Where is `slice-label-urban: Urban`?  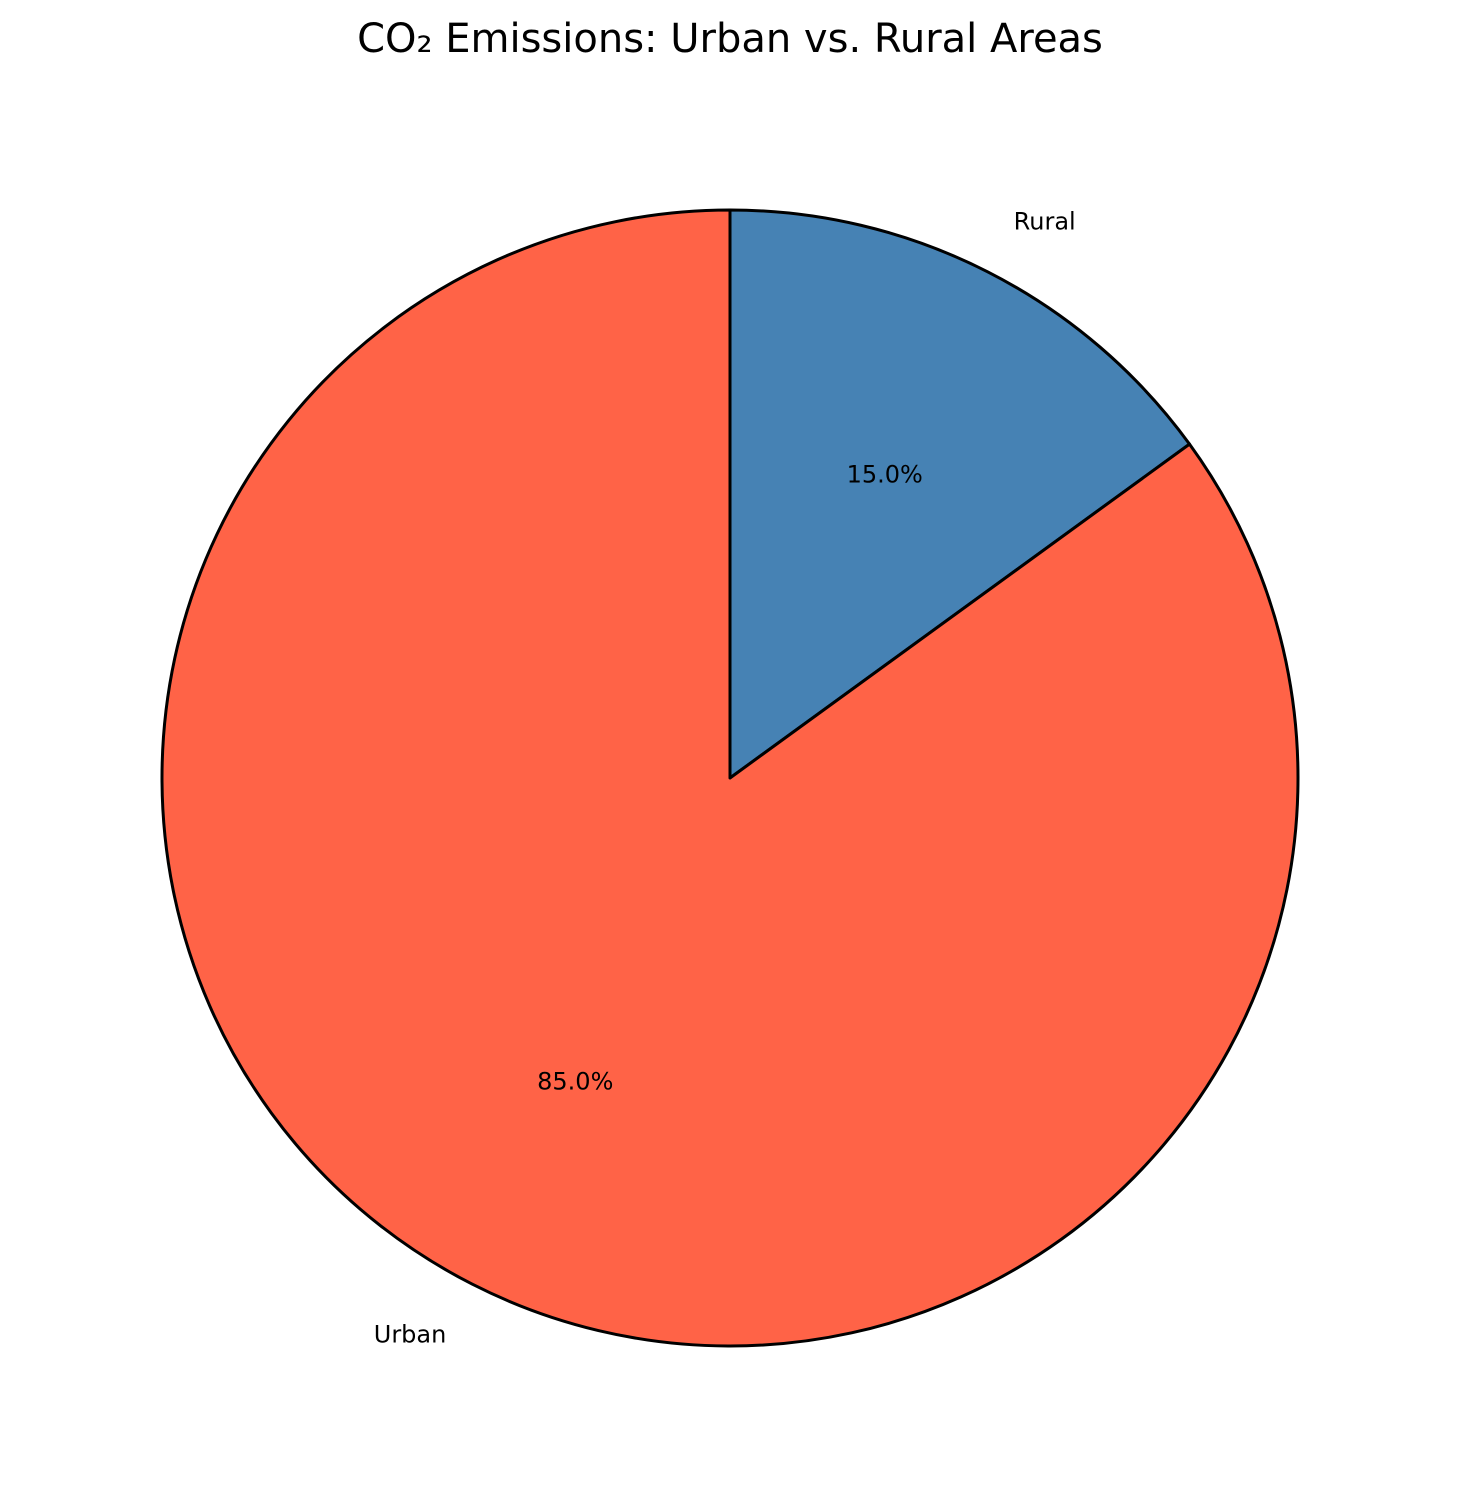
slice-label-urban: Urban is located at coordinates (410, 1335).